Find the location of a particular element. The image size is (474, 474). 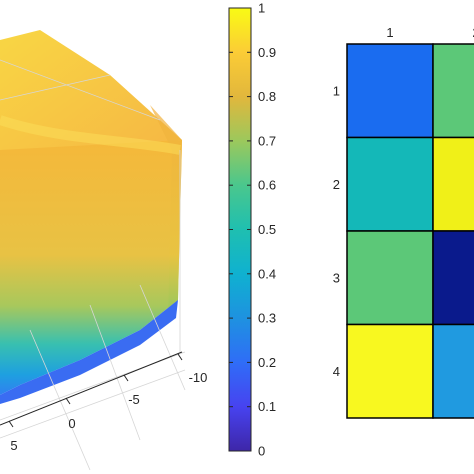

colorbar-tick-label: 0.8 is located at coordinates (267, 96).